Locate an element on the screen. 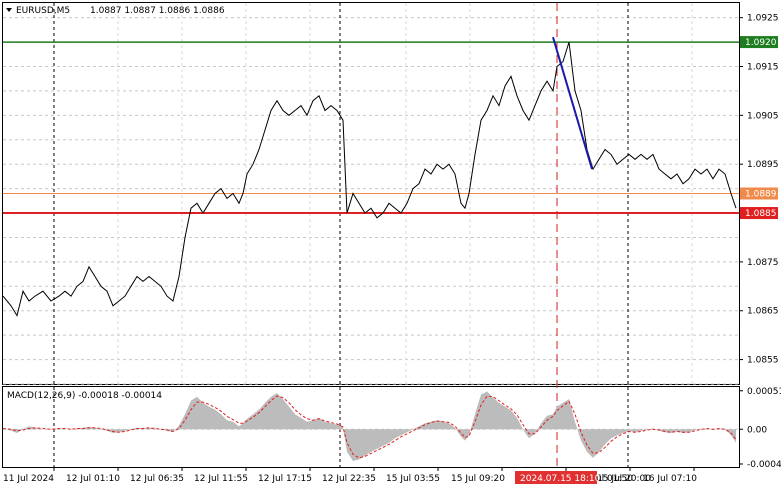 The image size is (781, 493). trend-line is located at coordinates (572, 103).